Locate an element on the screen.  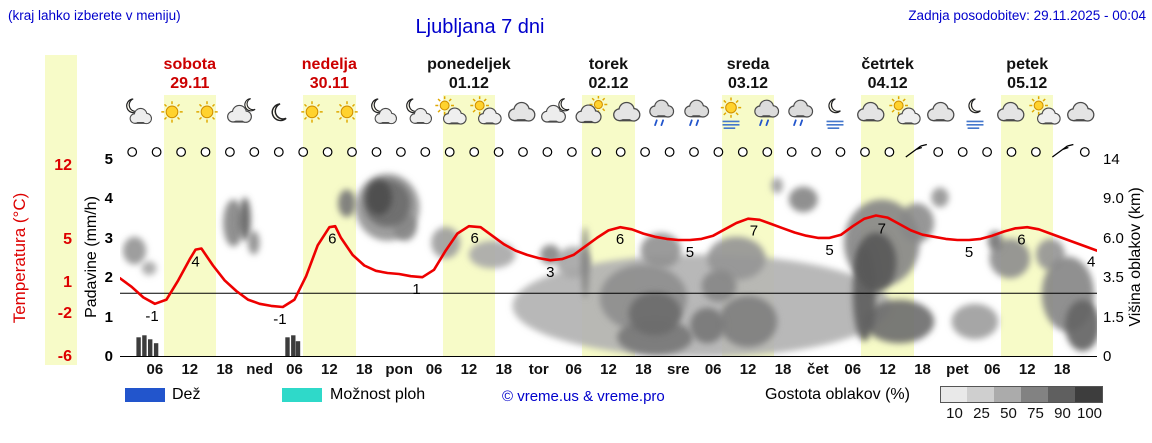
day-date: 30.11 is located at coordinates (329, 83).